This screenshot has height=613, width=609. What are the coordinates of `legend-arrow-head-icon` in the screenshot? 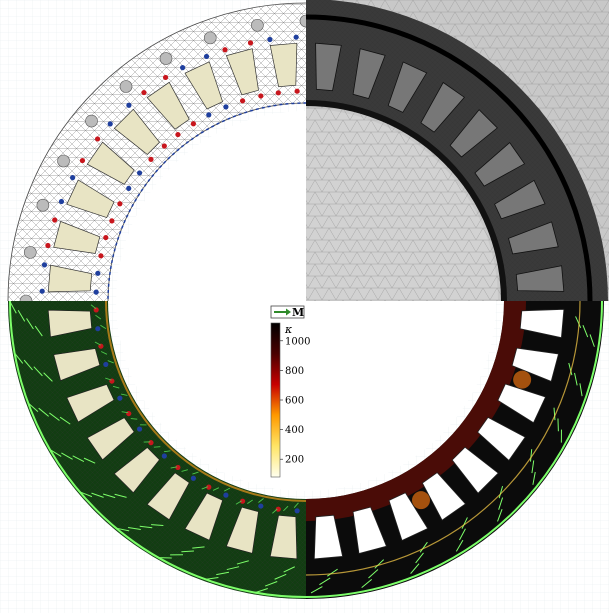 It's located at (288, 312).